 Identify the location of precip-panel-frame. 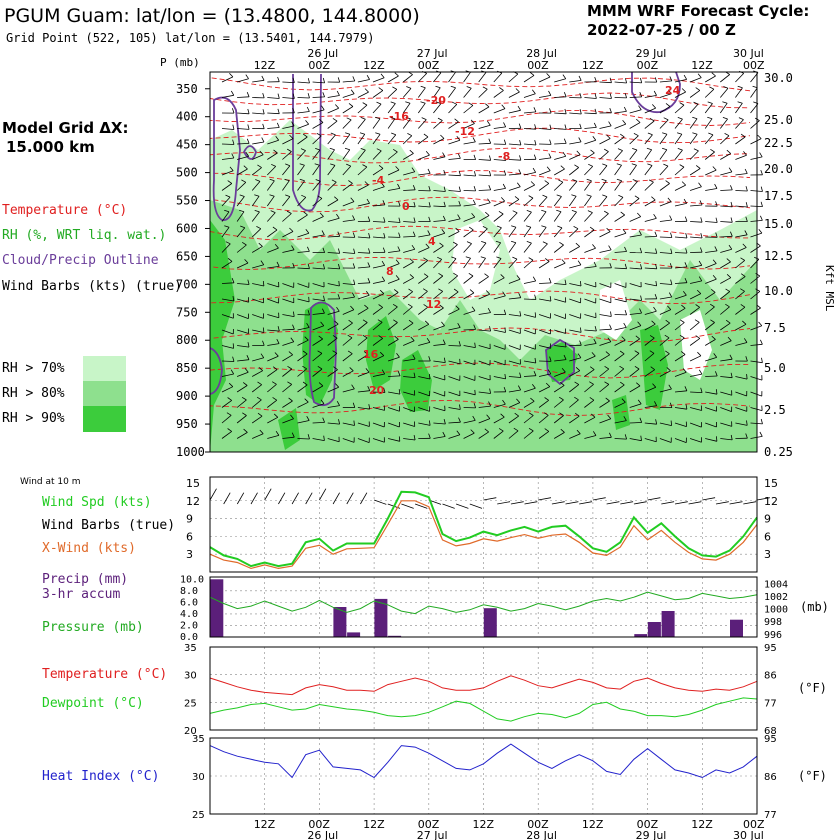
(483, 607).